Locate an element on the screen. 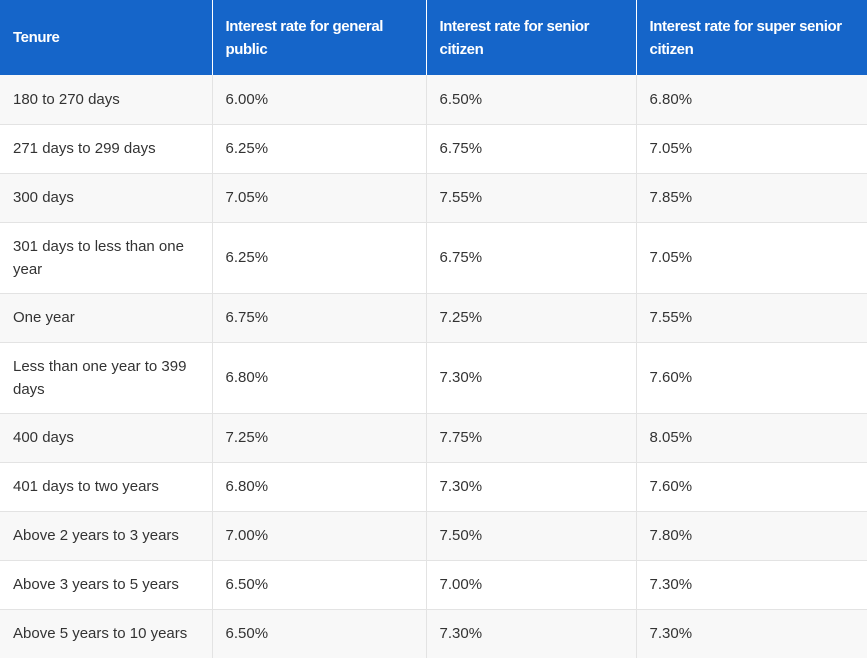 The image size is (867, 658). tenure-cell: 301 days to less than one year is located at coordinates (106, 258).